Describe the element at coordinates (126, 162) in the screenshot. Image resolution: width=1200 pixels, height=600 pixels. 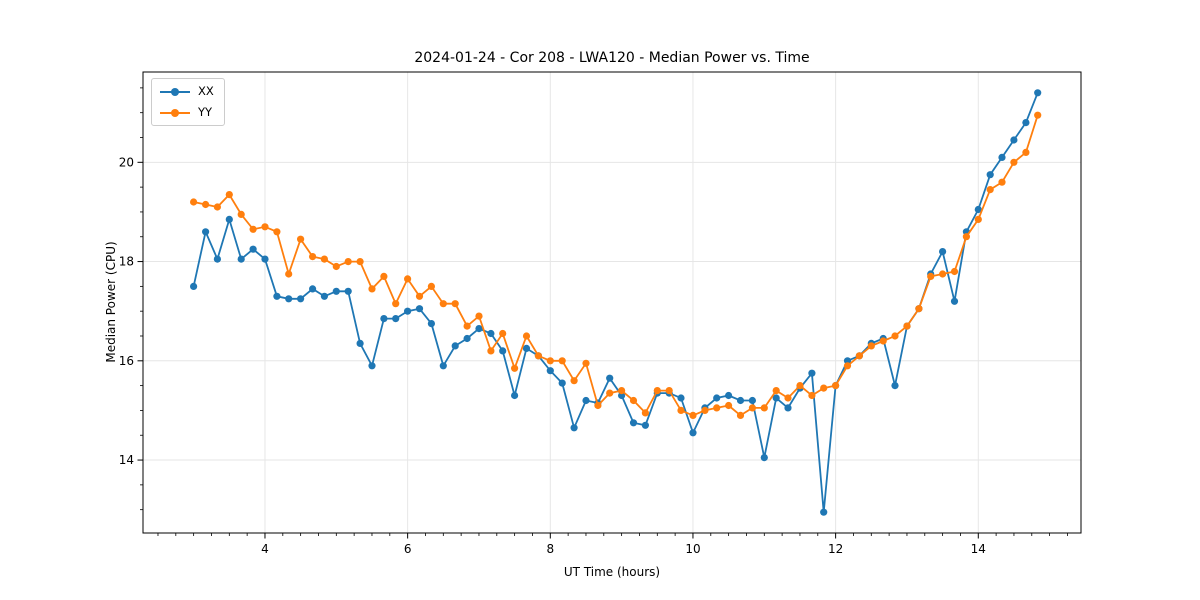
I see `svg-text: 20` at that location.